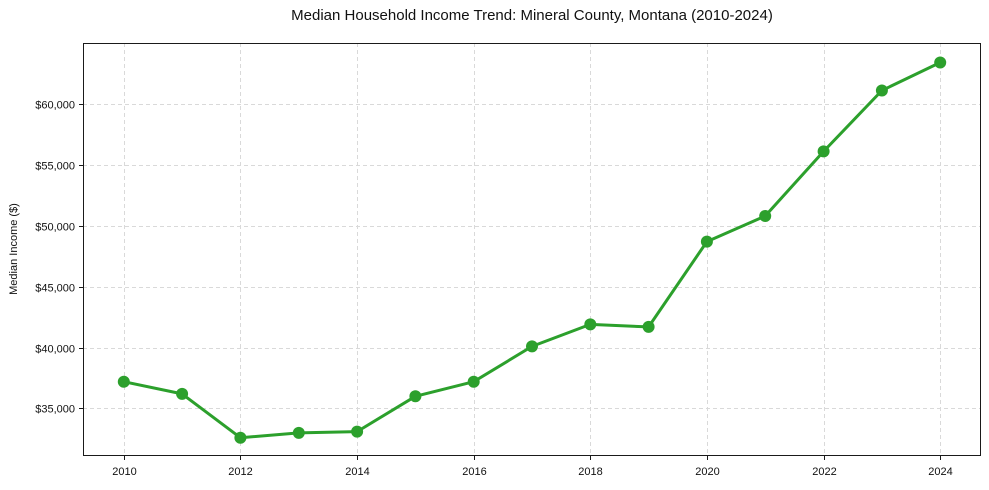 The image size is (989, 490). What do you see at coordinates (240, 472) in the screenshot?
I see `x-tick-label: 2012` at bounding box center [240, 472].